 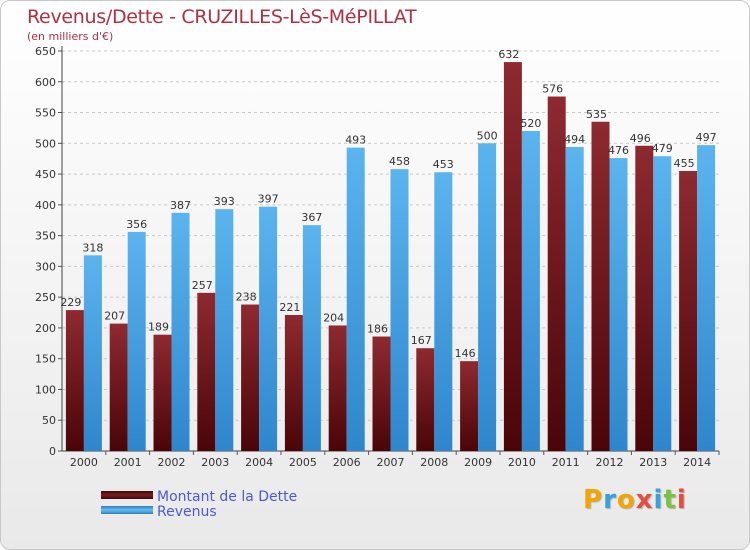 What do you see at coordinates (434, 462) in the screenshot?
I see `x-tick-label: 2008` at bounding box center [434, 462].